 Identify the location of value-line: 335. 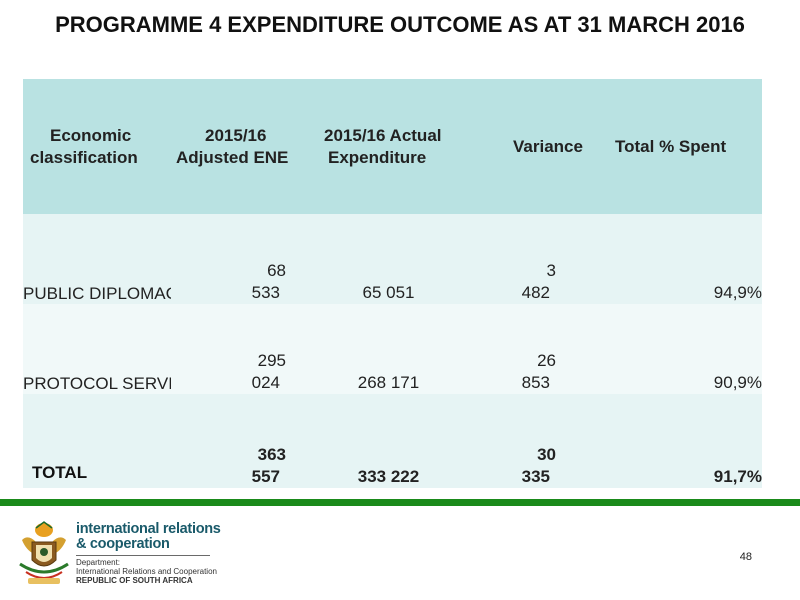
(535, 476).